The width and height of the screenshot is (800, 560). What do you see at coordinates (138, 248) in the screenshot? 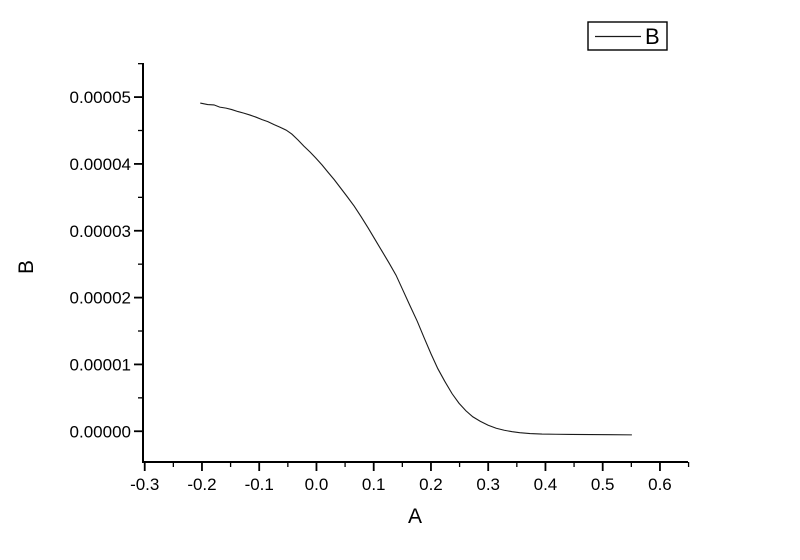
I see `y-axis-ticks` at bounding box center [138, 248].